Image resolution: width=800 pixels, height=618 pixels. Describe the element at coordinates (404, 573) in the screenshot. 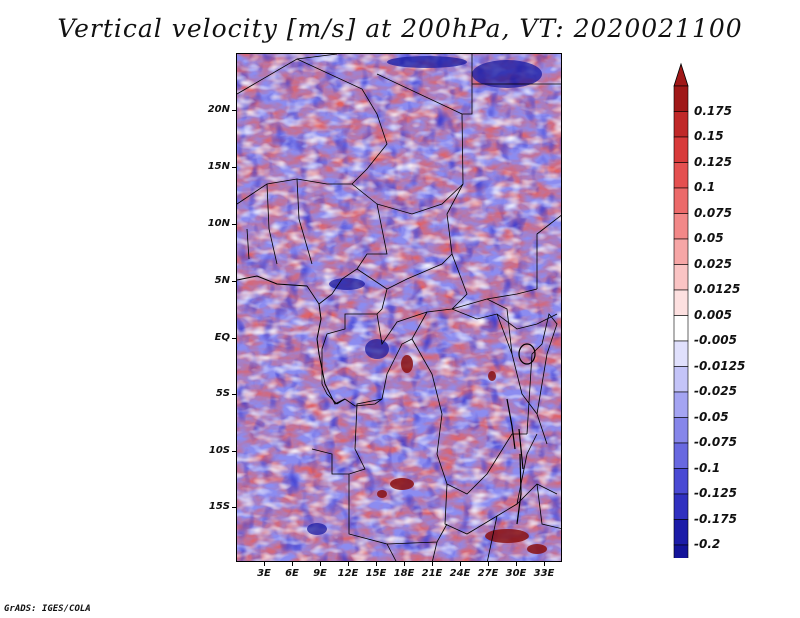

I see `lon-label-18e: 18E` at that location.